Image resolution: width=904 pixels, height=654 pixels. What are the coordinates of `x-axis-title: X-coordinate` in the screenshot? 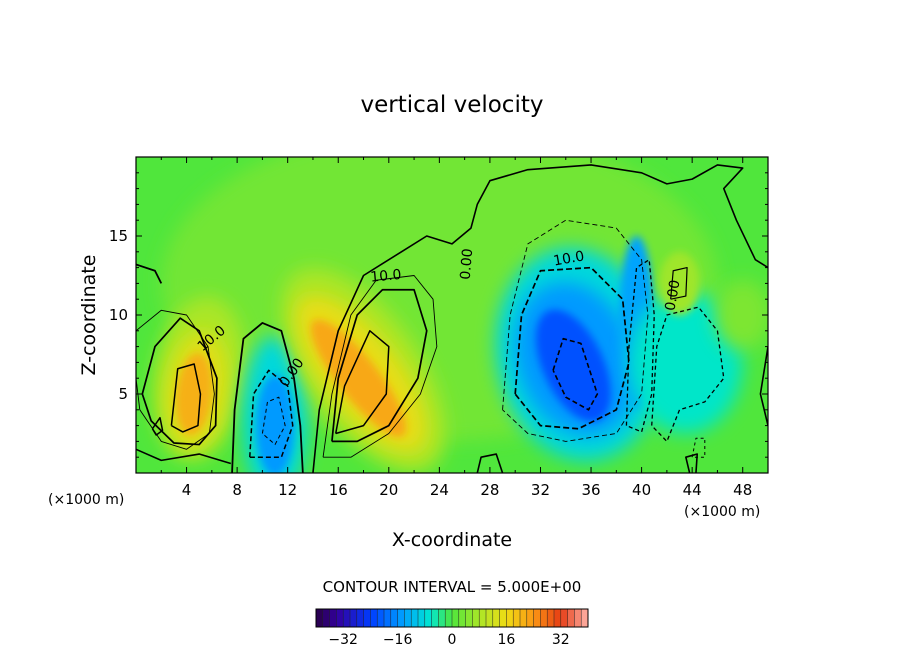 It's located at (452, 540).